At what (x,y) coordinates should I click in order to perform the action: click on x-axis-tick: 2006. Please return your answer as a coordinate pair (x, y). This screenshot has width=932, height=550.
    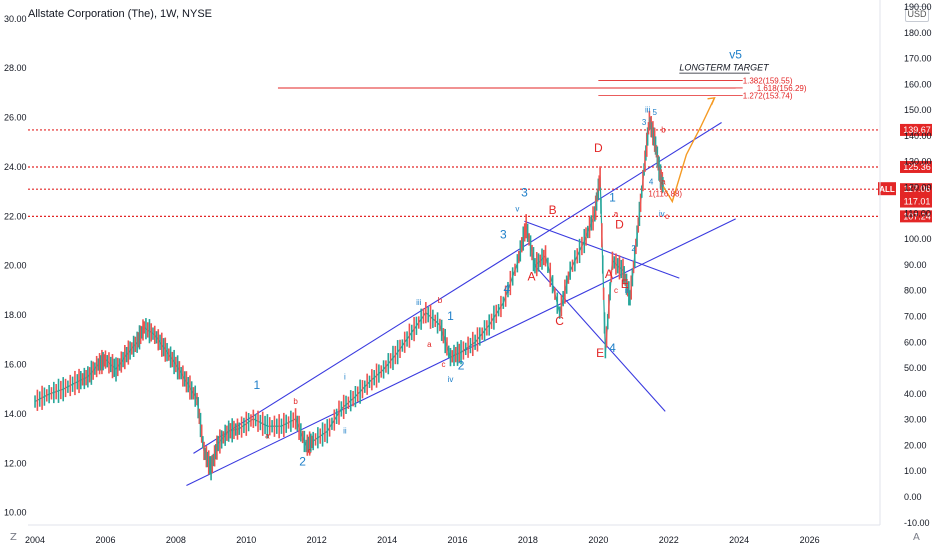
    Looking at the image, I should click on (105, 540).